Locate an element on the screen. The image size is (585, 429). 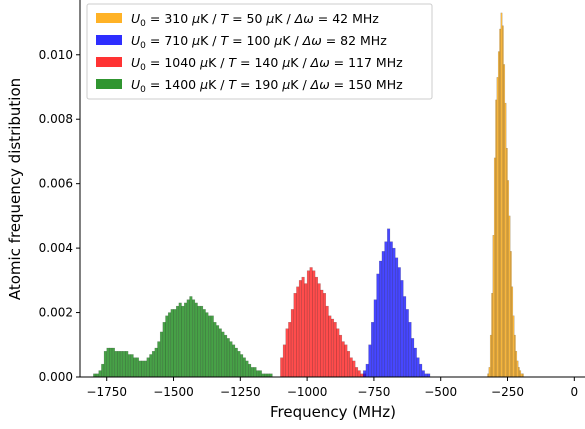
legend-entry: U0 = 1040 μK / T = 140 μK / Δω = 117 MHz is located at coordinates (267, 64).